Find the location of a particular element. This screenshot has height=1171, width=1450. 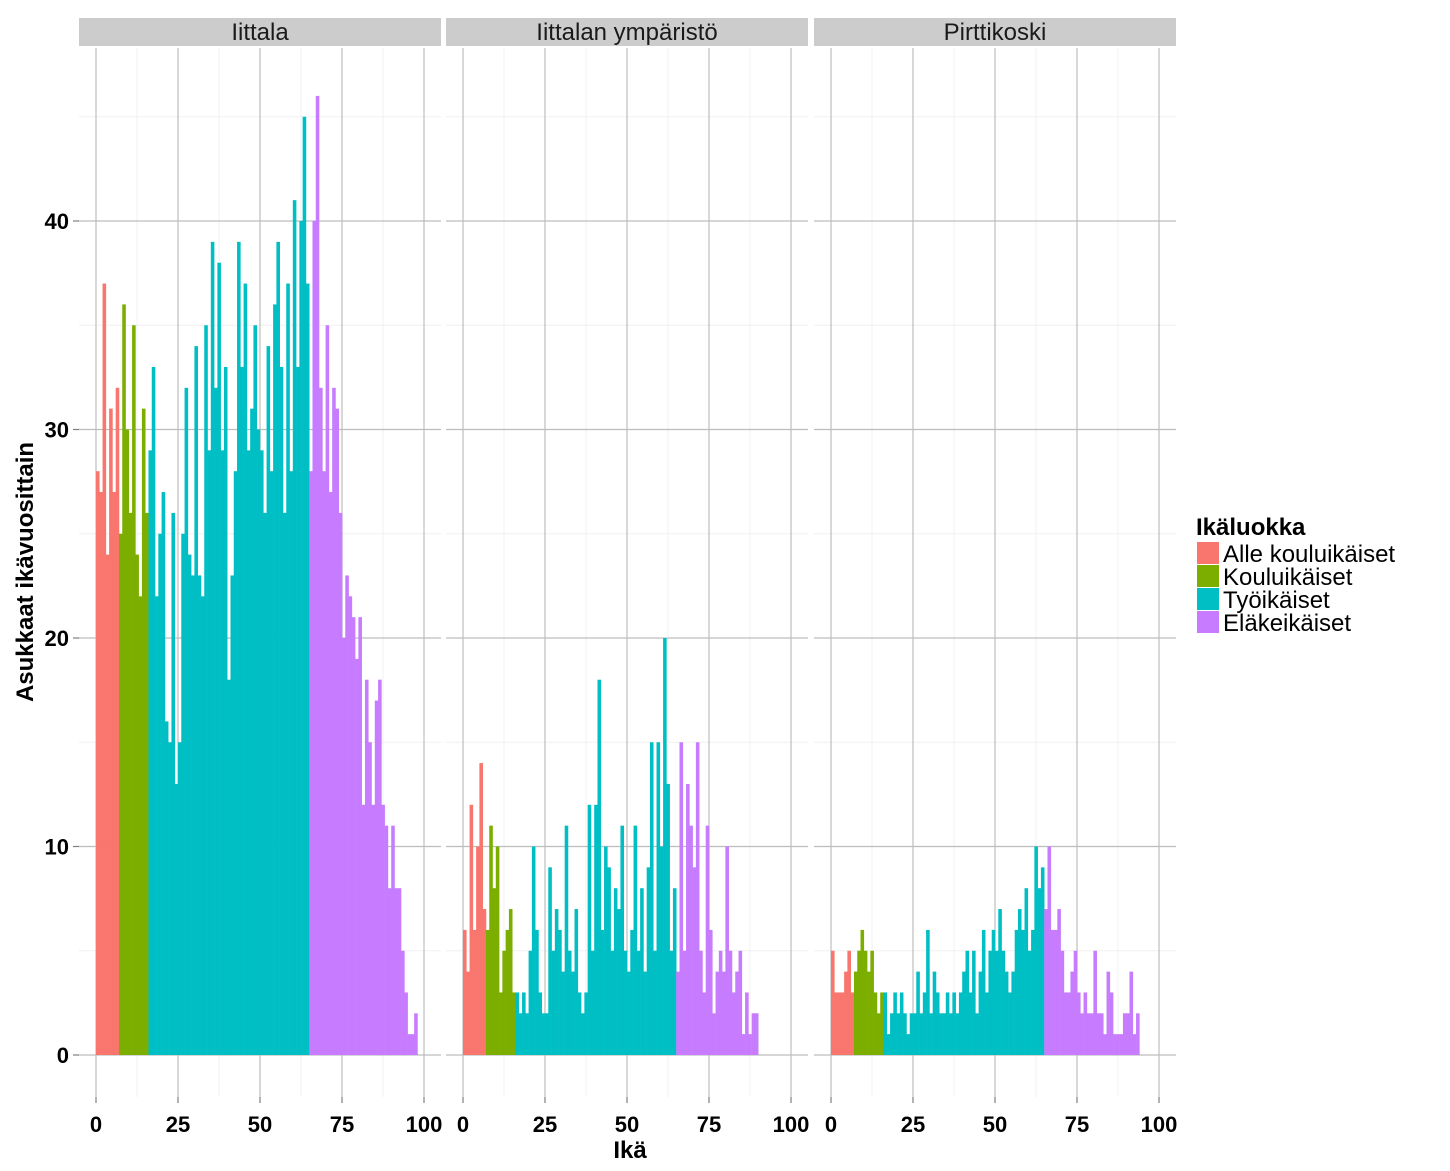

legend-entry: Työikäiset is located at coordinates (1263, 600).